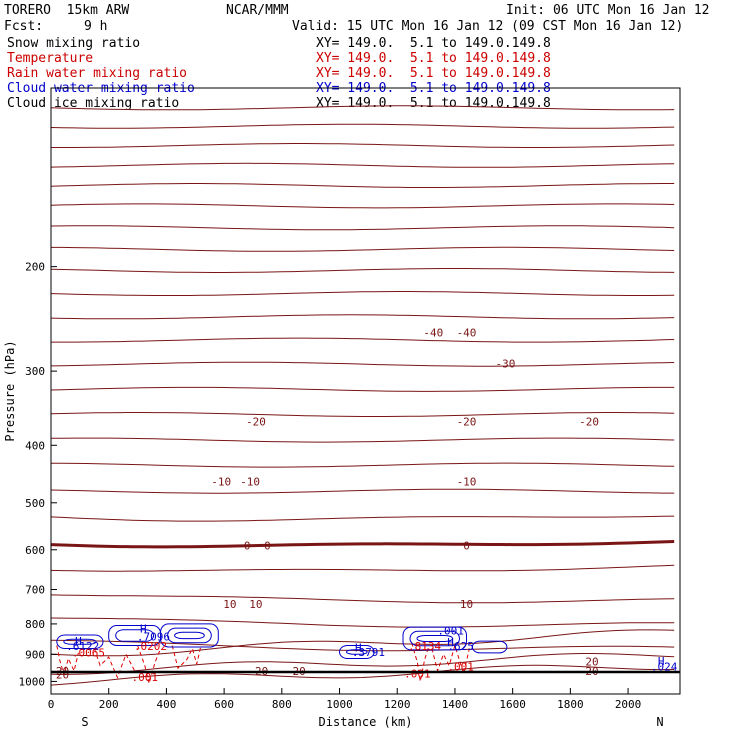 This screenshot has width=740, height=740. I want to click on center-title: NCAR/MMM, so click(257, 10).